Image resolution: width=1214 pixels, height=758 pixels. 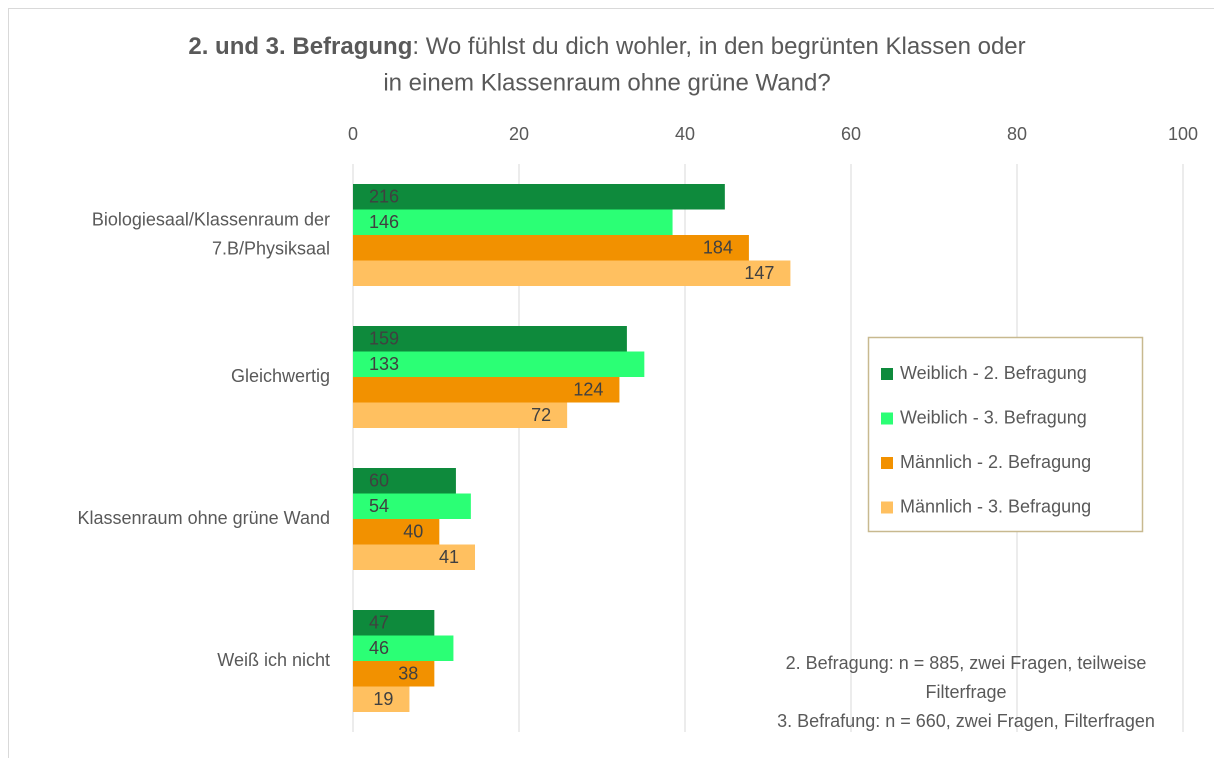 I want to click on data-label: 60, so click(x=379, y=481).